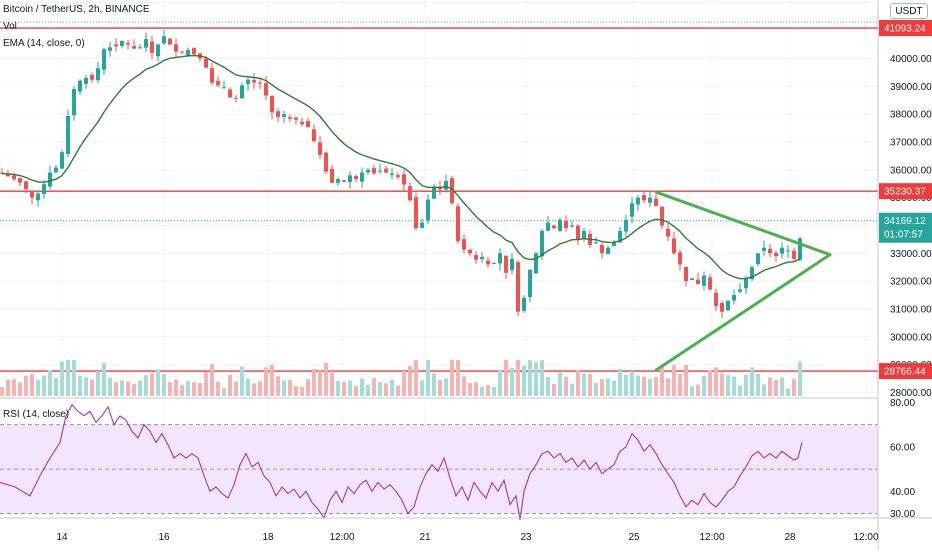  Describe the element at coordinates (526, 537) in the screenshot. I see `time-tick-label: 23` at that location.